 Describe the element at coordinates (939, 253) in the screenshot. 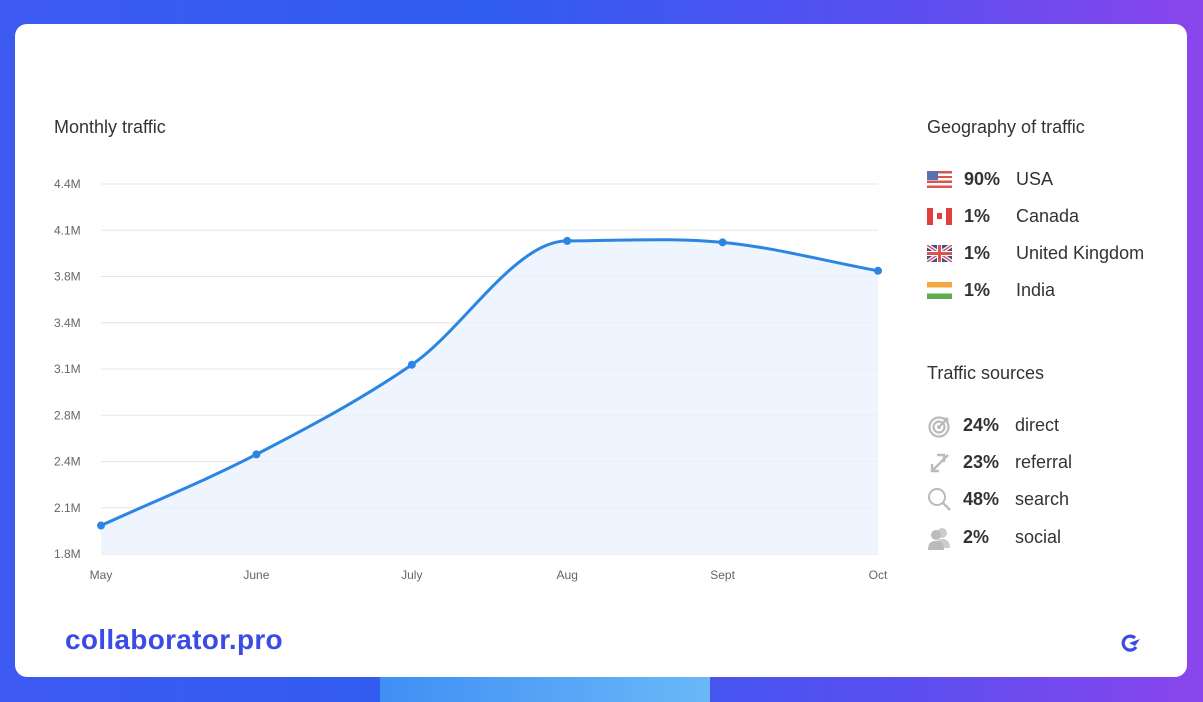

I see `uk-flag-icon` at that location.